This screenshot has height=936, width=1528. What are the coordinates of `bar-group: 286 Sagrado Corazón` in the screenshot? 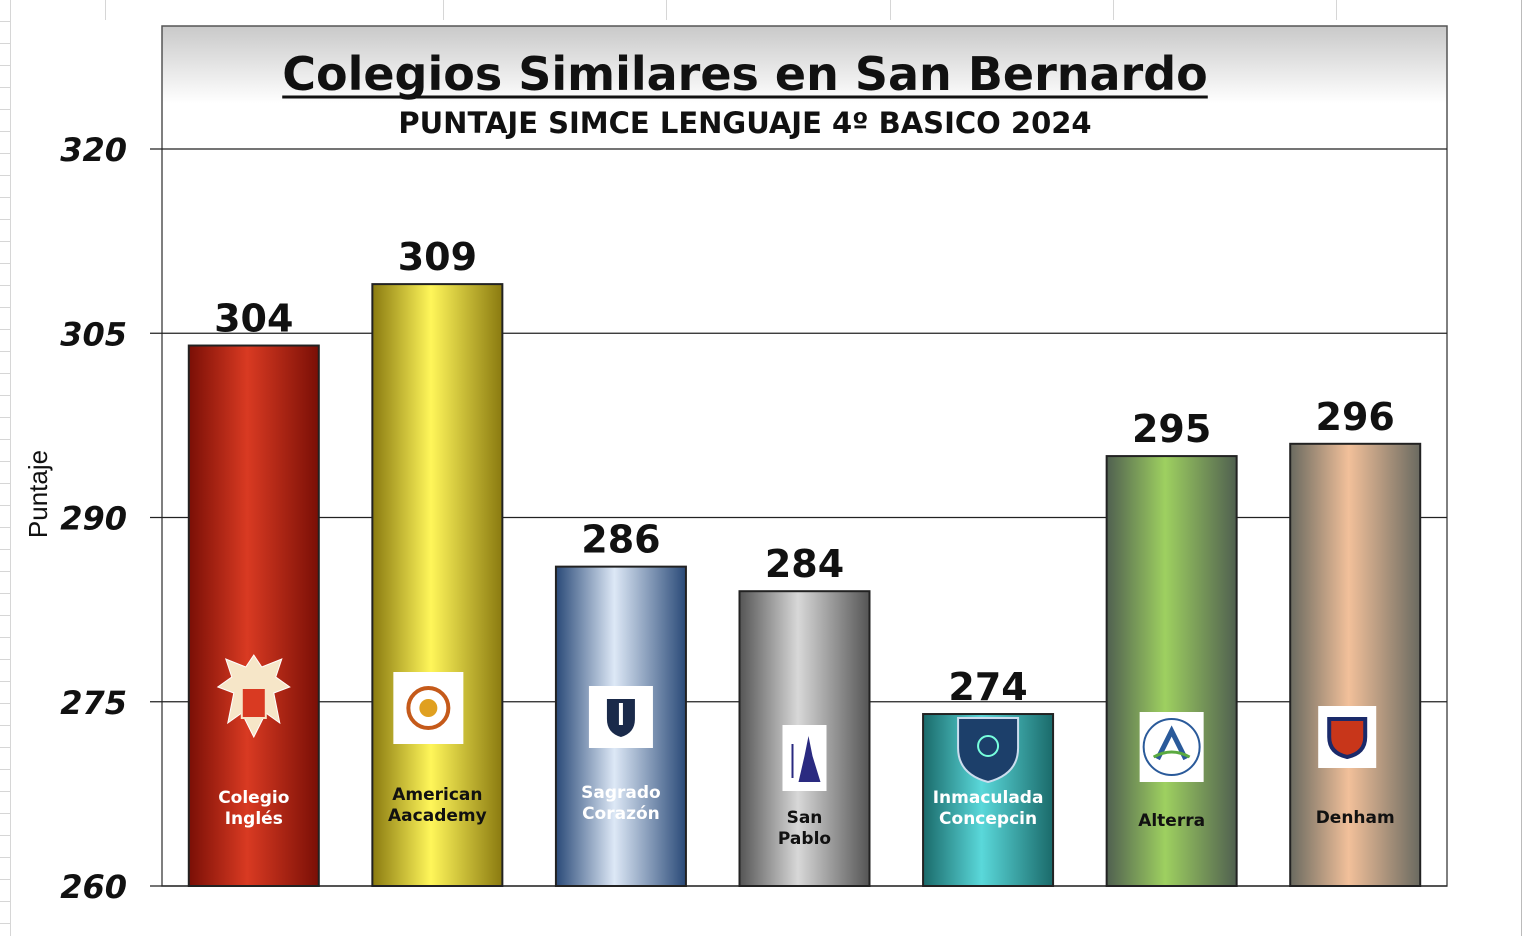 It's located at (620, 703).